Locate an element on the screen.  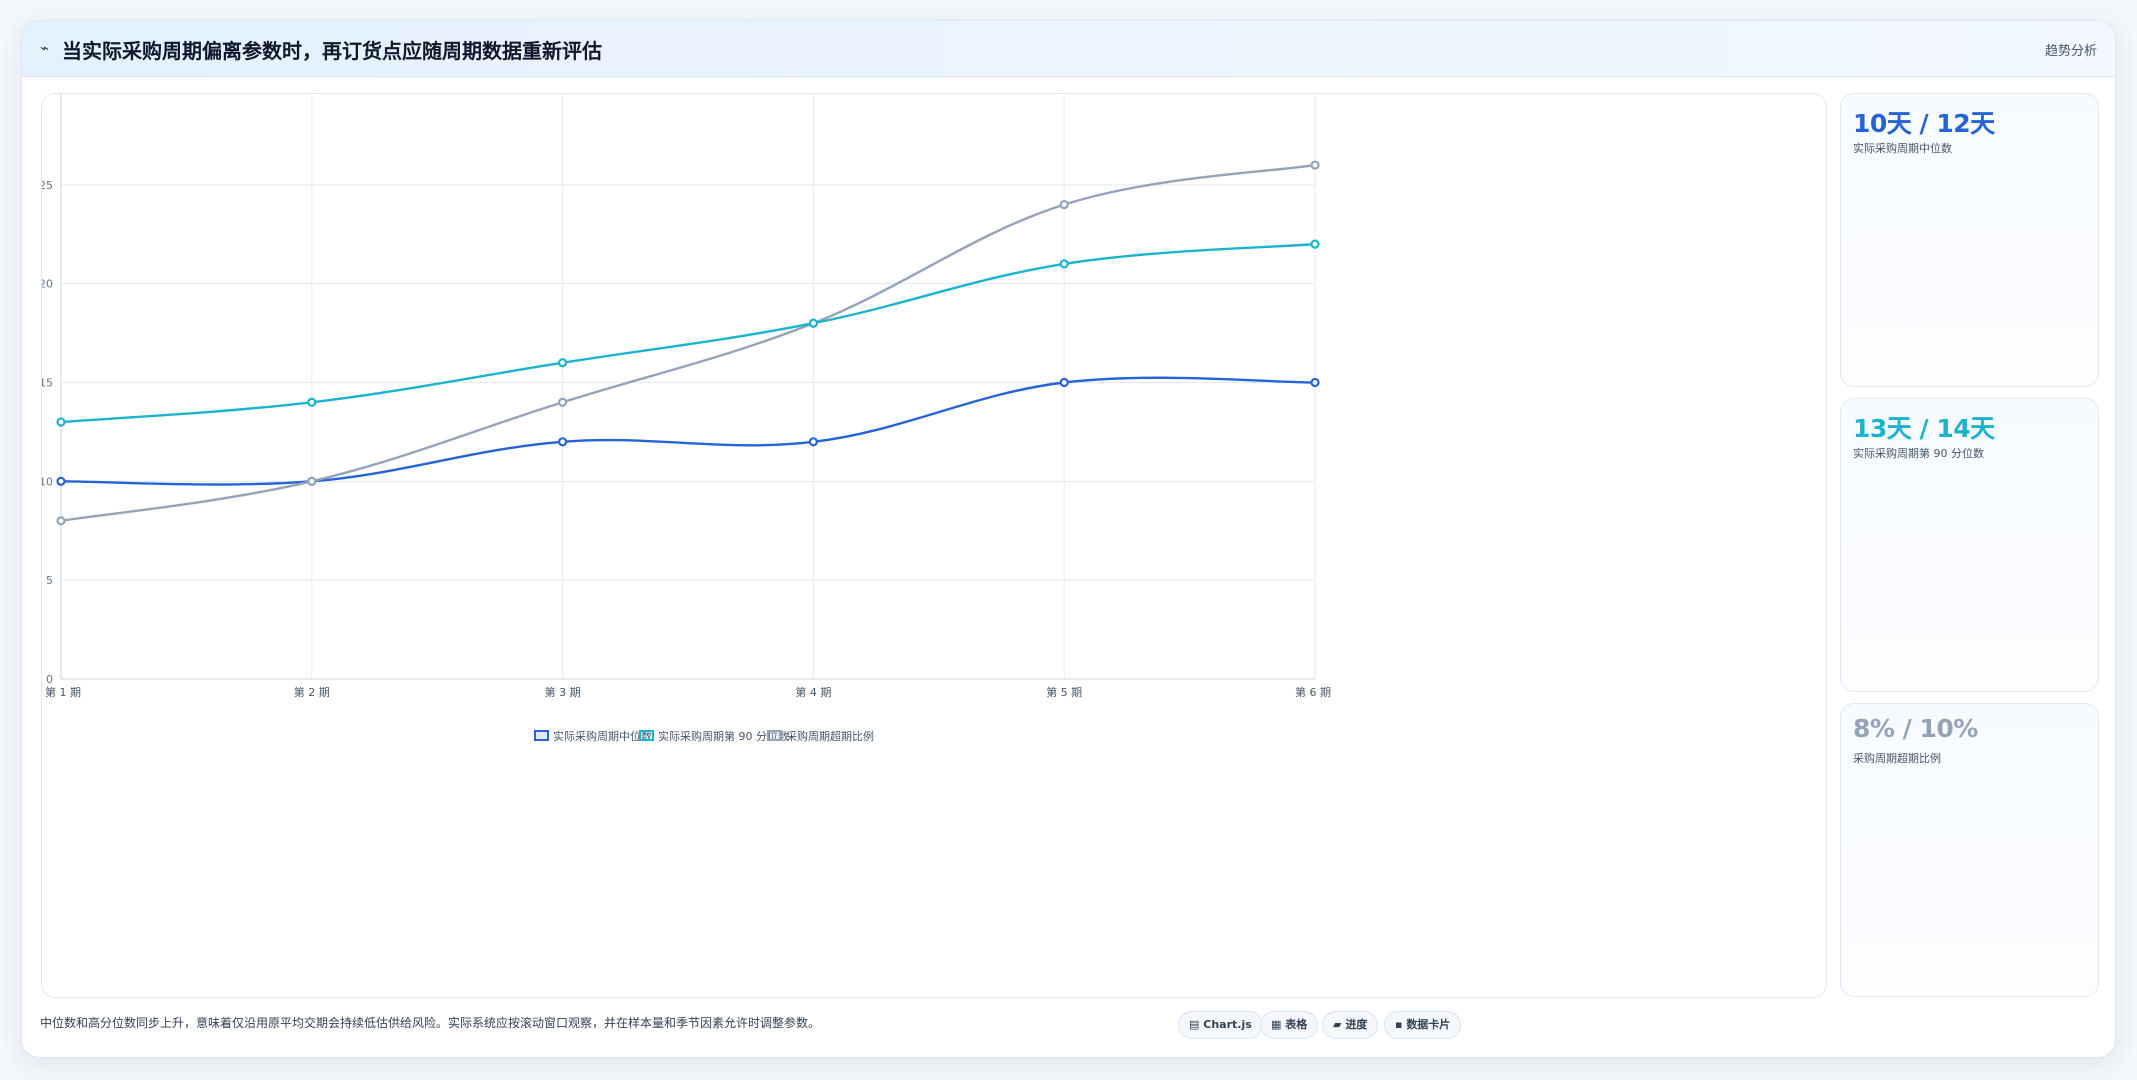
chip-label: 数据卡片 is located at coordinates (1428, 1024).